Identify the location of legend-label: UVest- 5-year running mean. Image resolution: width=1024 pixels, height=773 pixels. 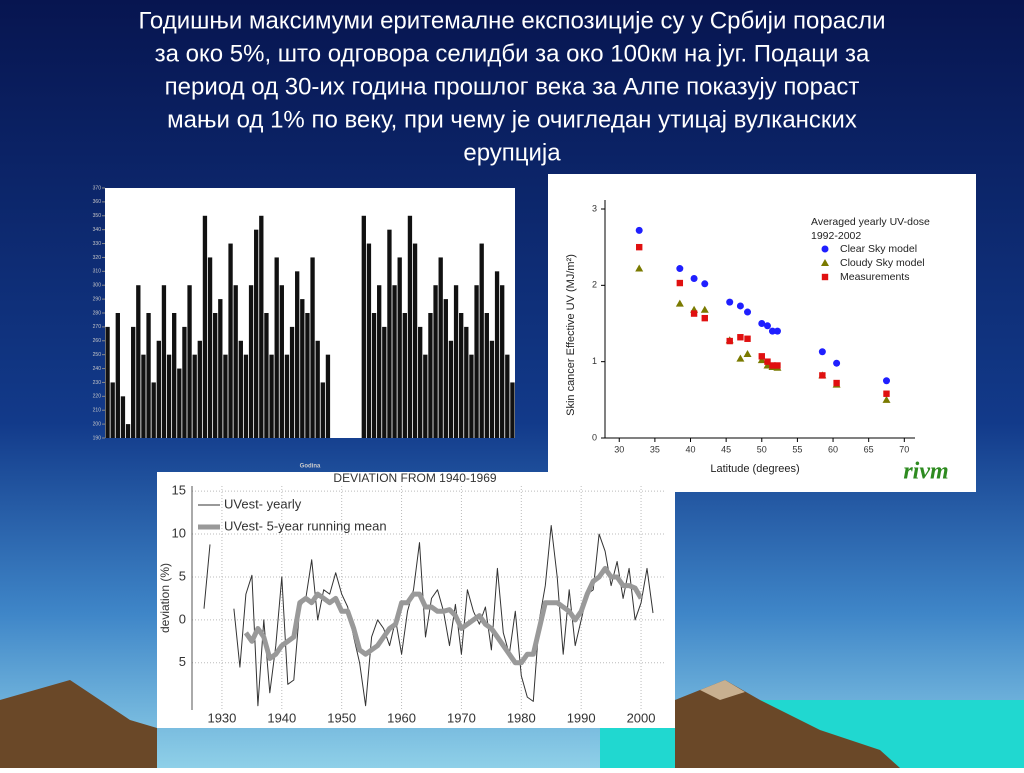
(305, 525).